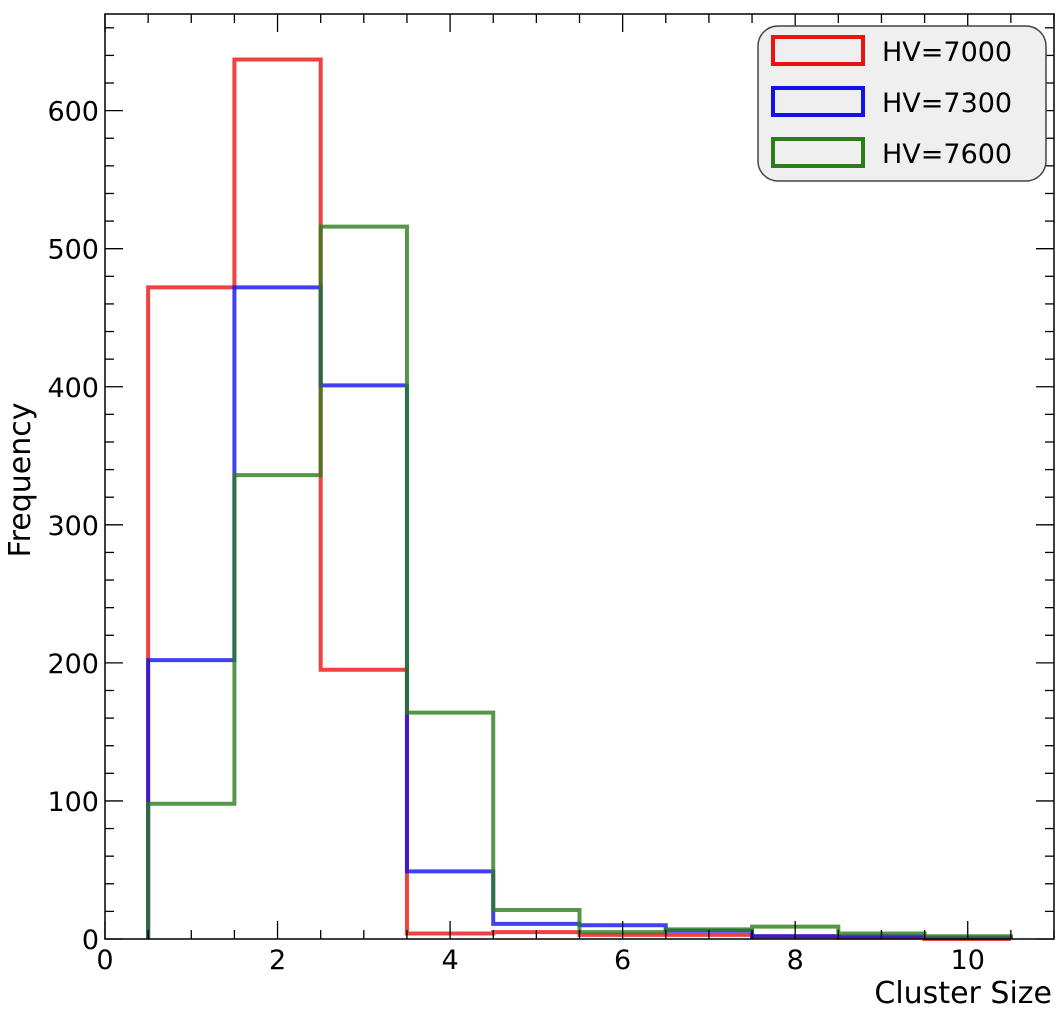 This screenshot has width=1063, height=1010. Describe the element at coordinates (104, 960) in the screenshot. I see `x-tick-label: 0` at that location.